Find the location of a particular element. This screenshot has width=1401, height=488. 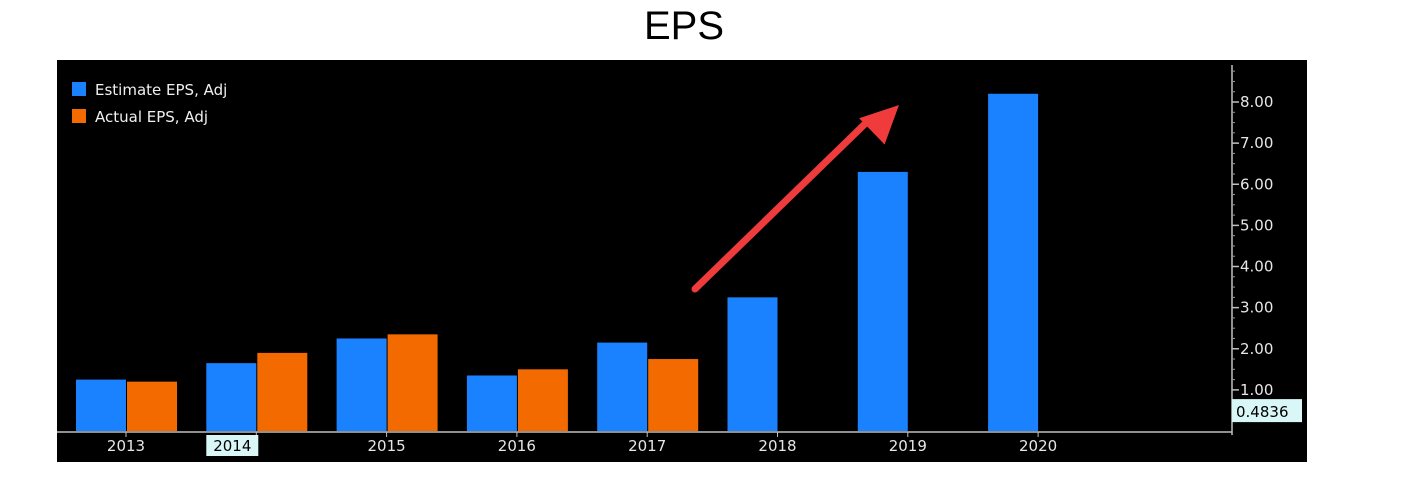

legend: Estimate EPS, Adj Actual EPS, Adj is located at coordinates (164, 104).